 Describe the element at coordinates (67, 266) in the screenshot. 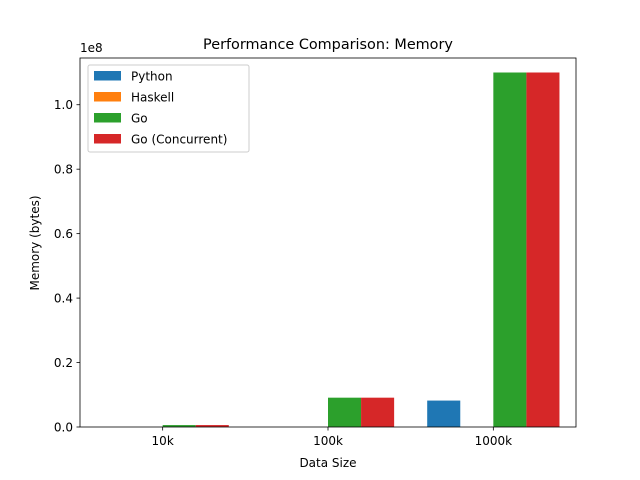

I see `y-ticks-group: 0.0 0.2 0.4 0.6 0.8 1.0` at that location.